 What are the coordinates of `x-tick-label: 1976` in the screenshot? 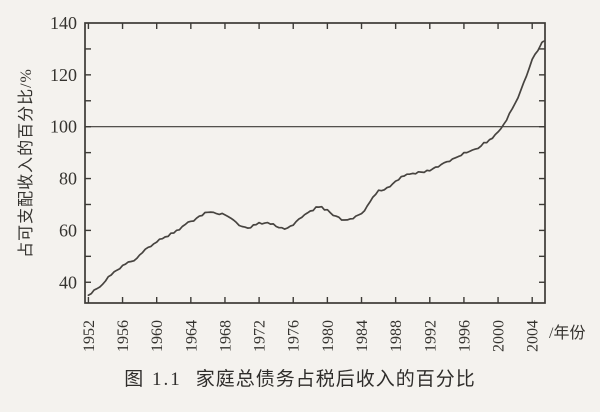 It's located at (294, 336).